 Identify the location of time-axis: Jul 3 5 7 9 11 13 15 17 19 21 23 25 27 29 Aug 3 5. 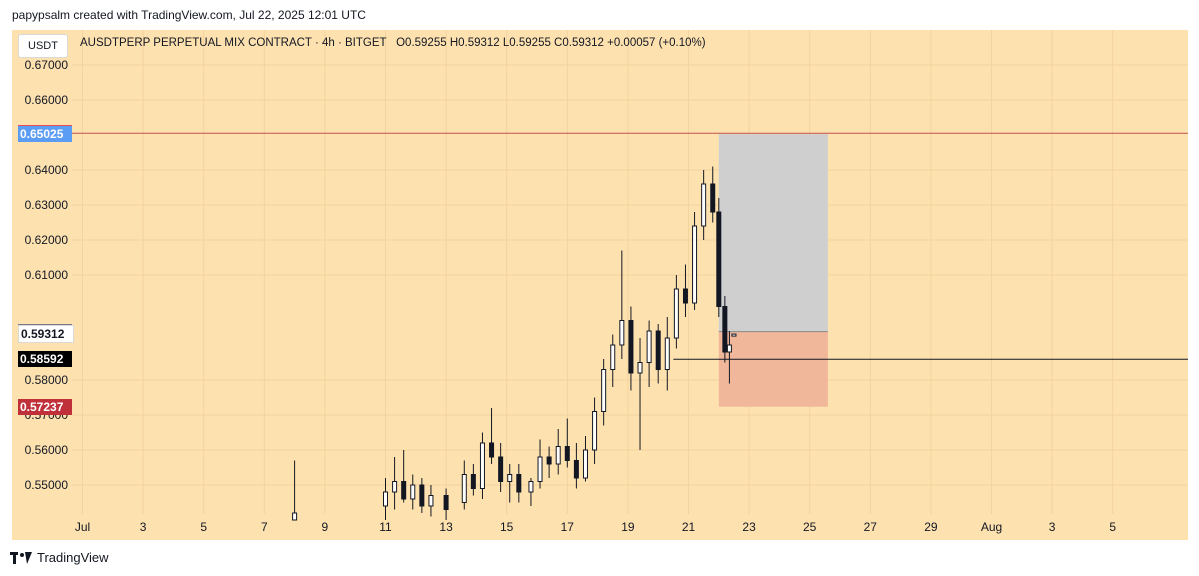
(600, 527).